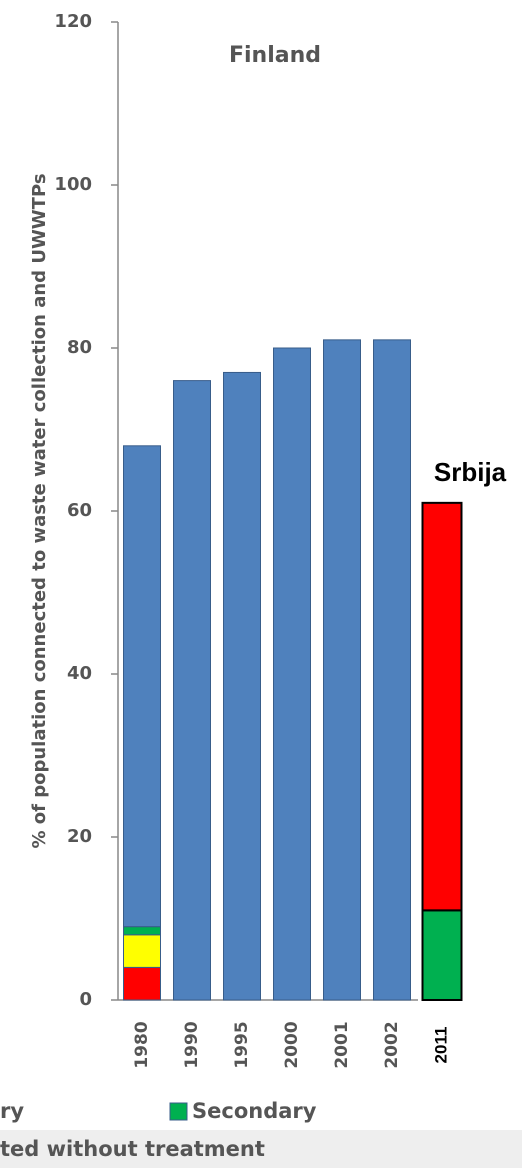 The image size is (522, 1168). Describe the element at coordinates (73, 21) in the screenshot. I see `y-tick-label: 120` at that location.